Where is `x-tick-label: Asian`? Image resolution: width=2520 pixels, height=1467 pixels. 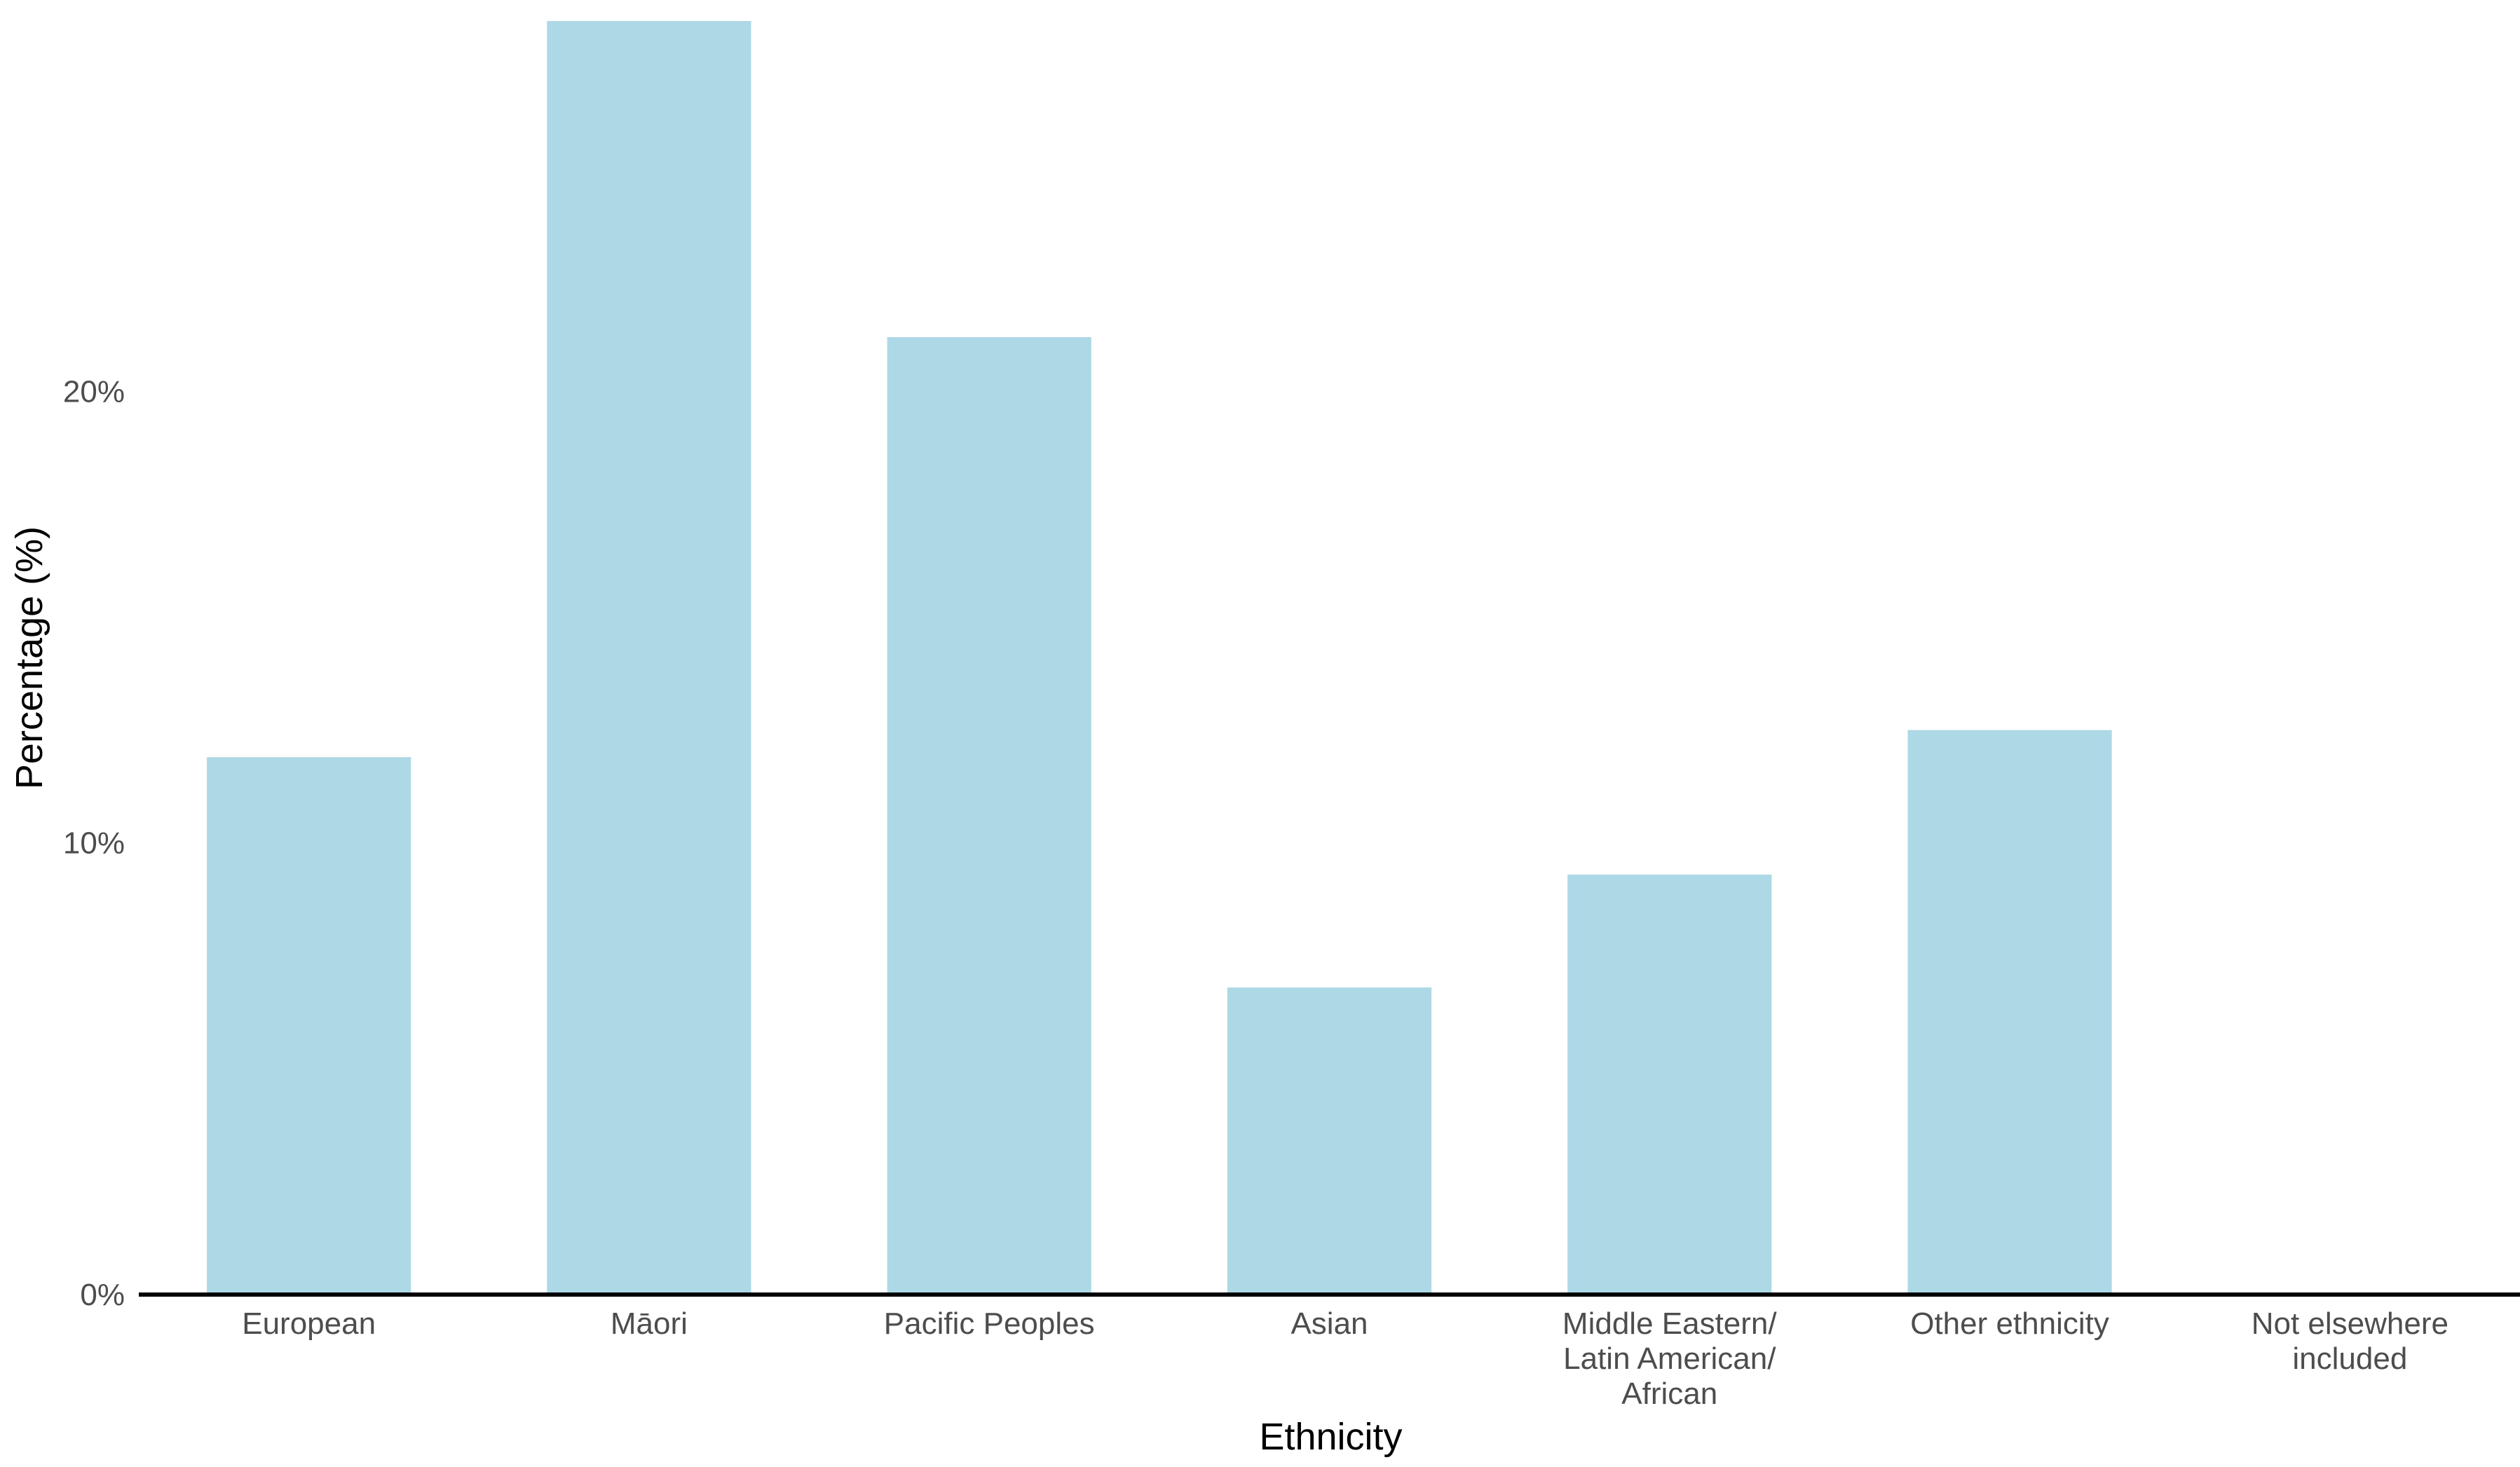 x-tick-label: Asian is located at coordinates (1329, 1324).